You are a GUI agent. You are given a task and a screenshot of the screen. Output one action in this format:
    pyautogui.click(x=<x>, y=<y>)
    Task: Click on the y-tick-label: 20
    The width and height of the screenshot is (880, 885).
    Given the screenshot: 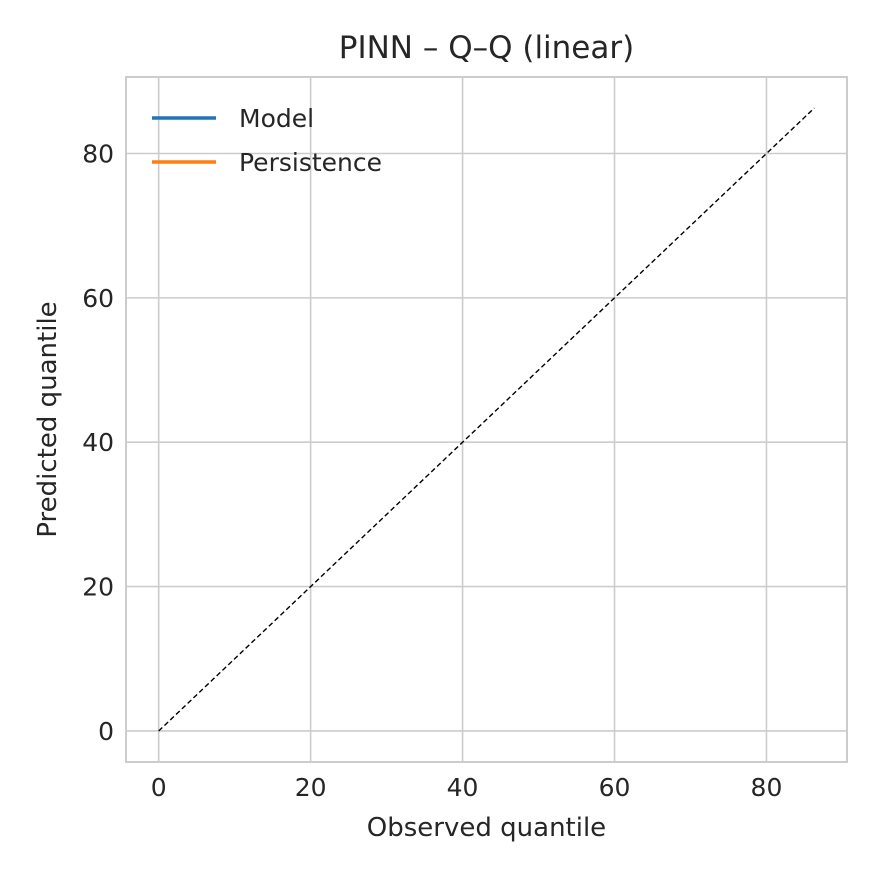 What is the action you would take?
    pyautogui.click(x=98, y=587)
    